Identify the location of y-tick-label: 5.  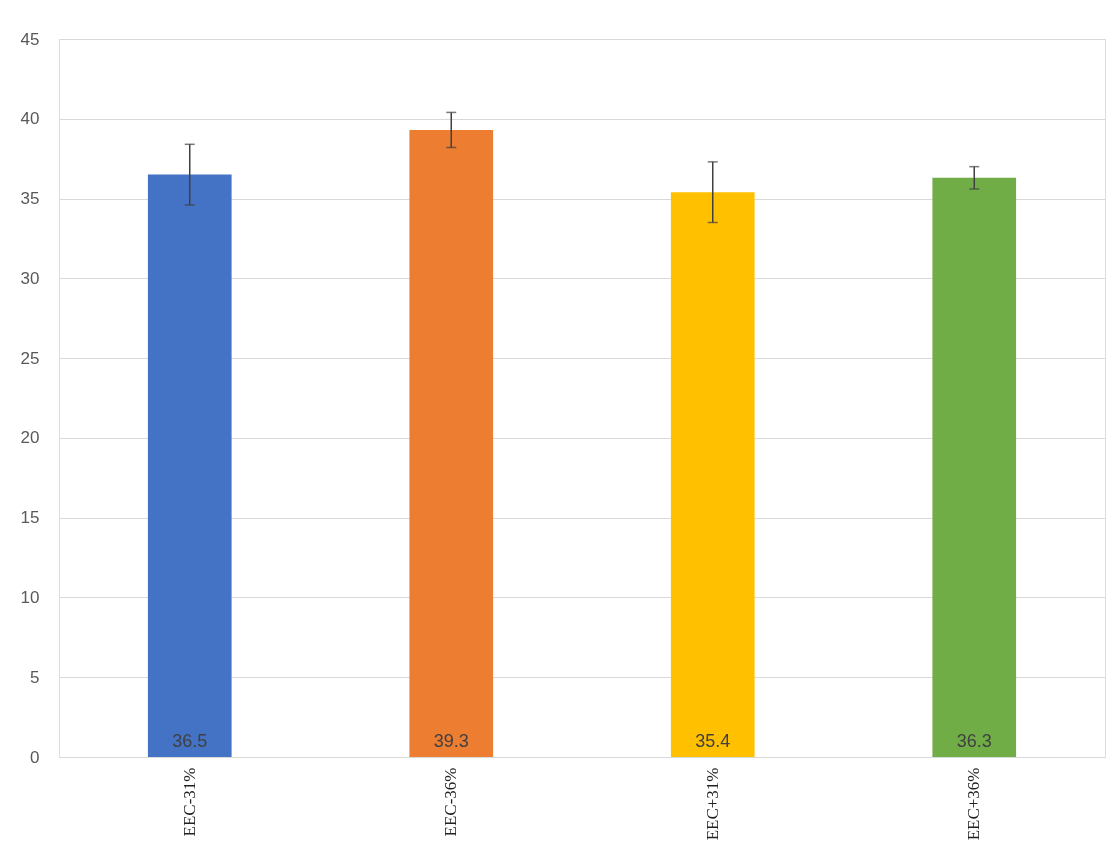
(35, 677).